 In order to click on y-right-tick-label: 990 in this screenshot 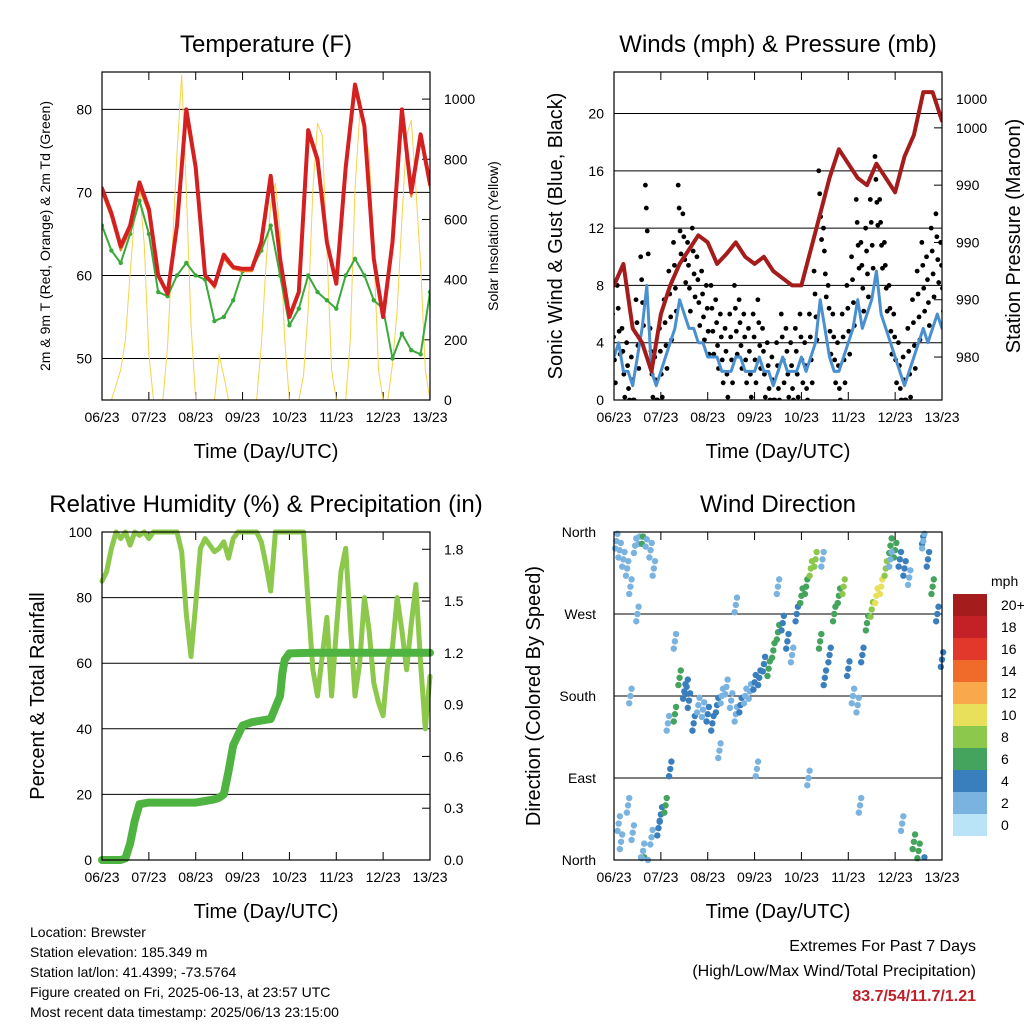, I will do `click(968, 300)`.